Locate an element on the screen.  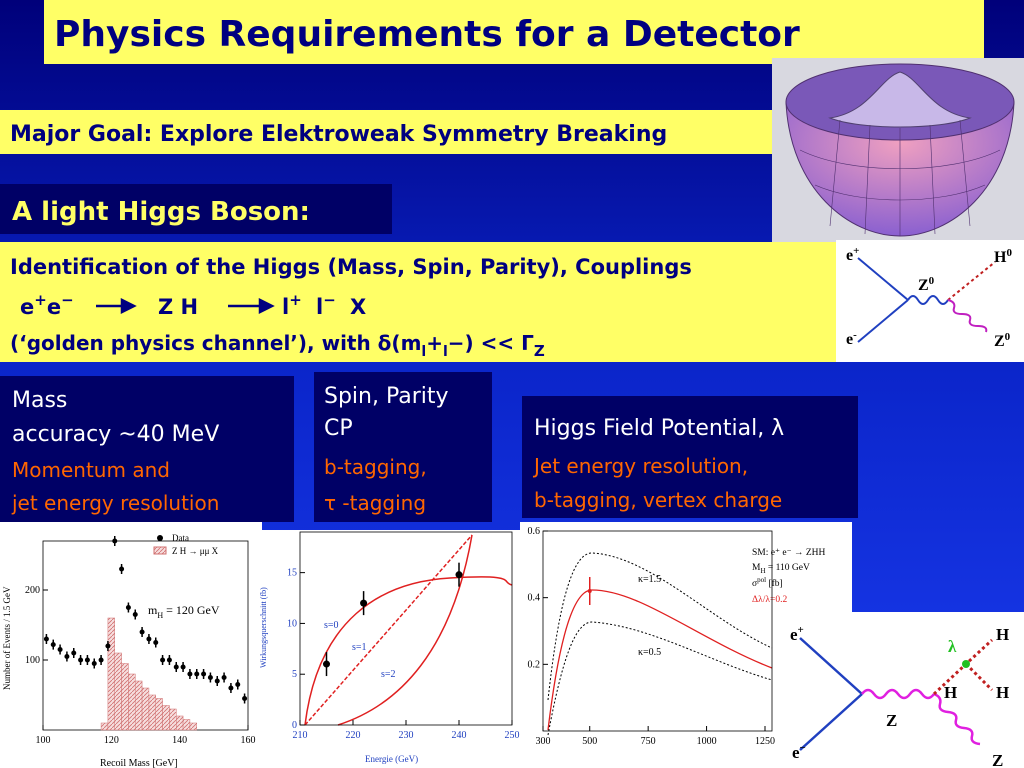
legend-text: Z H → μμ X is located at coordinates (195, 551).